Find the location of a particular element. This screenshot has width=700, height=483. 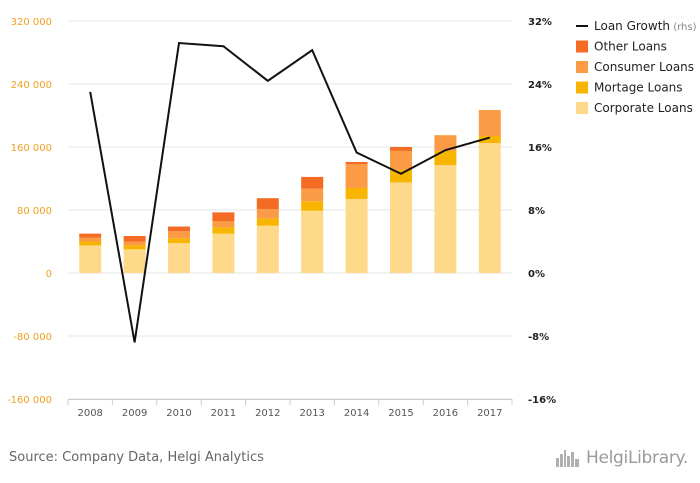

brand-logo: HelgiLibrary. is located at coordinates (621, 458).